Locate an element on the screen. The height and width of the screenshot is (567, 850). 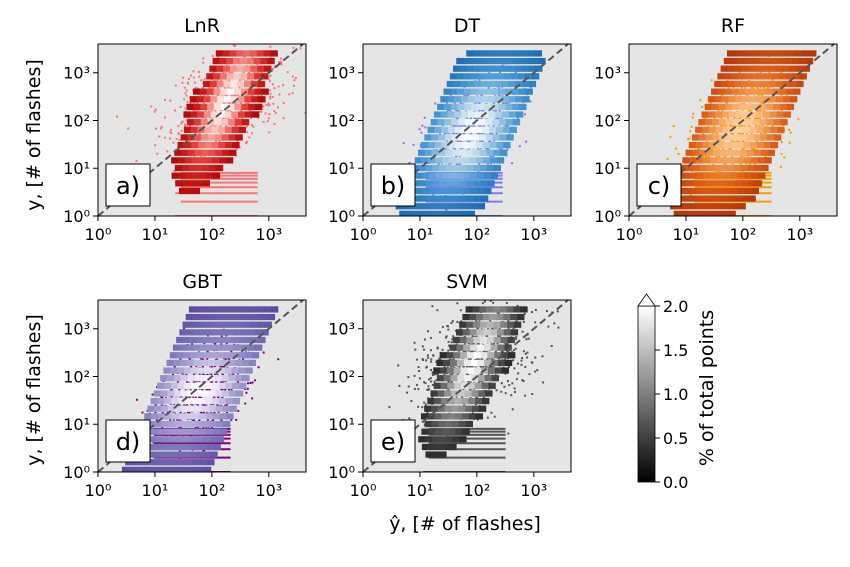
plot-frame is located at coordinates (202, 386).